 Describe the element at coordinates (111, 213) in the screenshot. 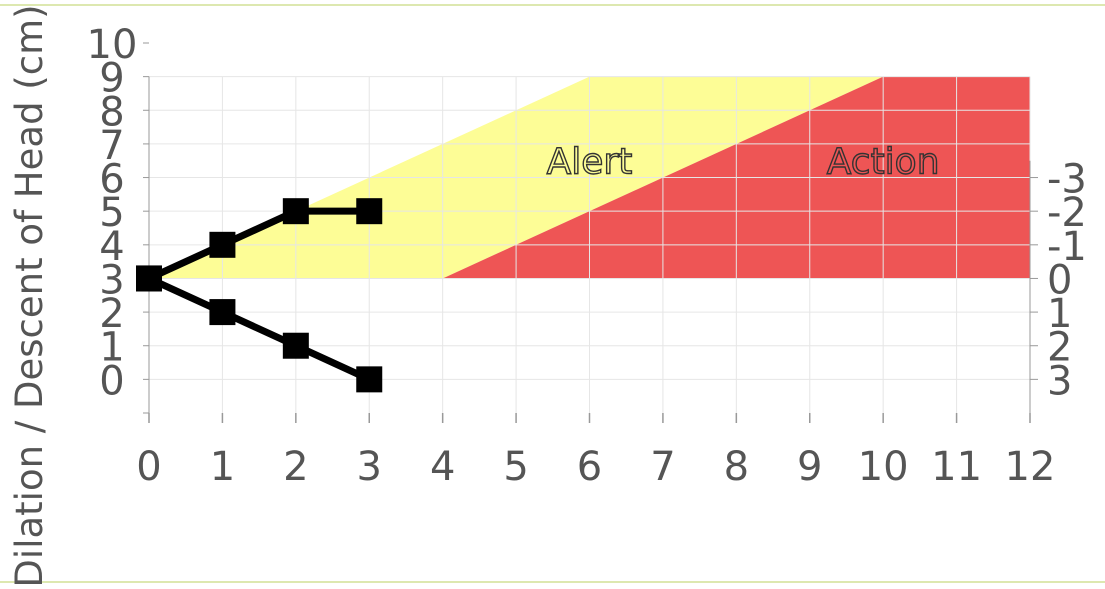

I see `y-tick-label: 5` at that location.